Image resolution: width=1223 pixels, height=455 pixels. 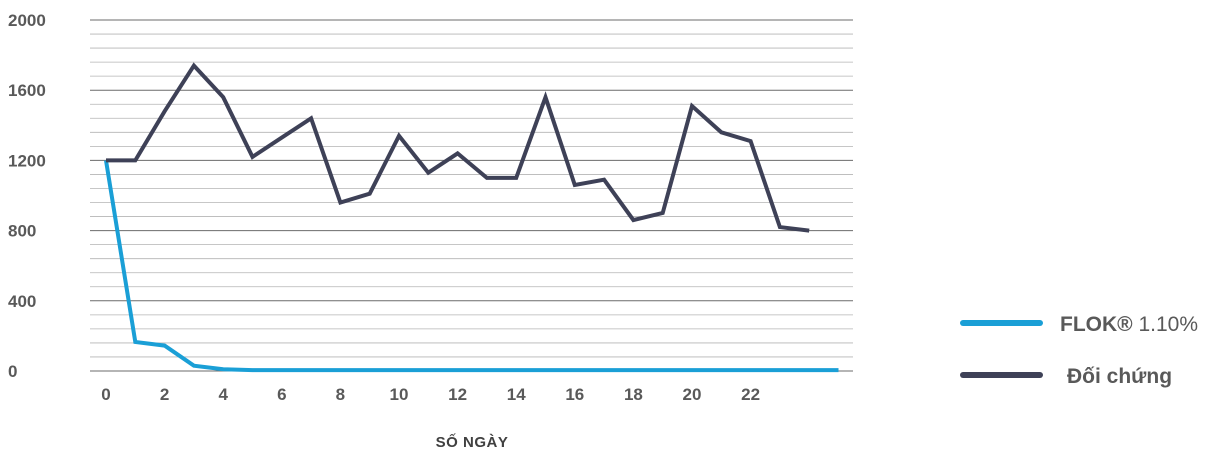 I want to click on x-tick-label: 20, so click(x=692, y=394).